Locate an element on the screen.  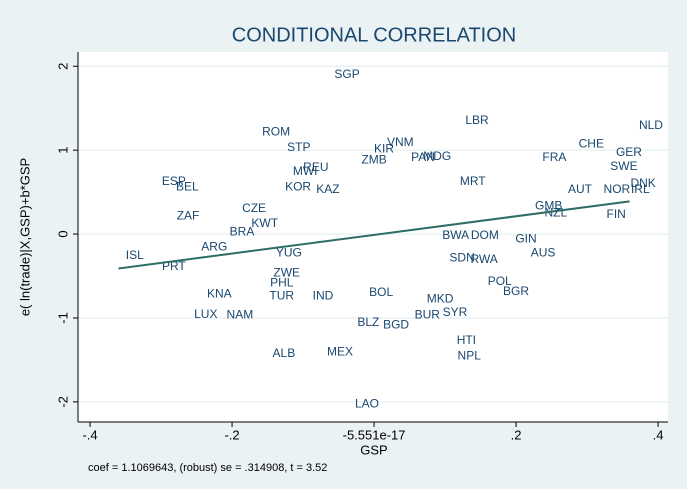
country-point: AUS is located at coordinates (543, 253).